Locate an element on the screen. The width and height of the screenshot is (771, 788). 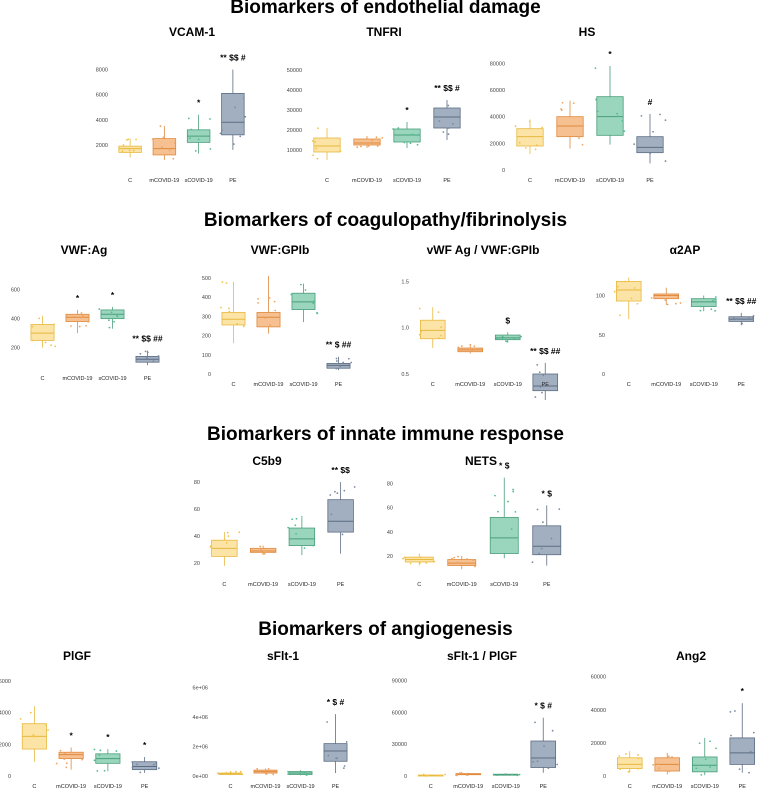
y-tick-label: 0e+00 is located at coordinates (200, 777).